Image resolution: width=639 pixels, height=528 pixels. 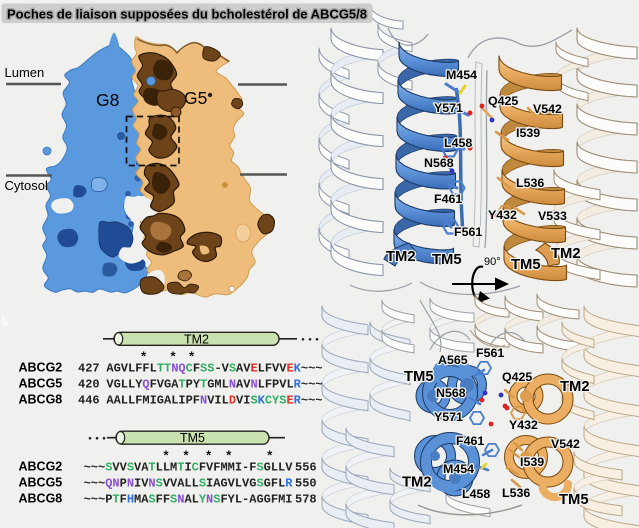 I want to click on svg-text: 578, so click(x=306, y=500).